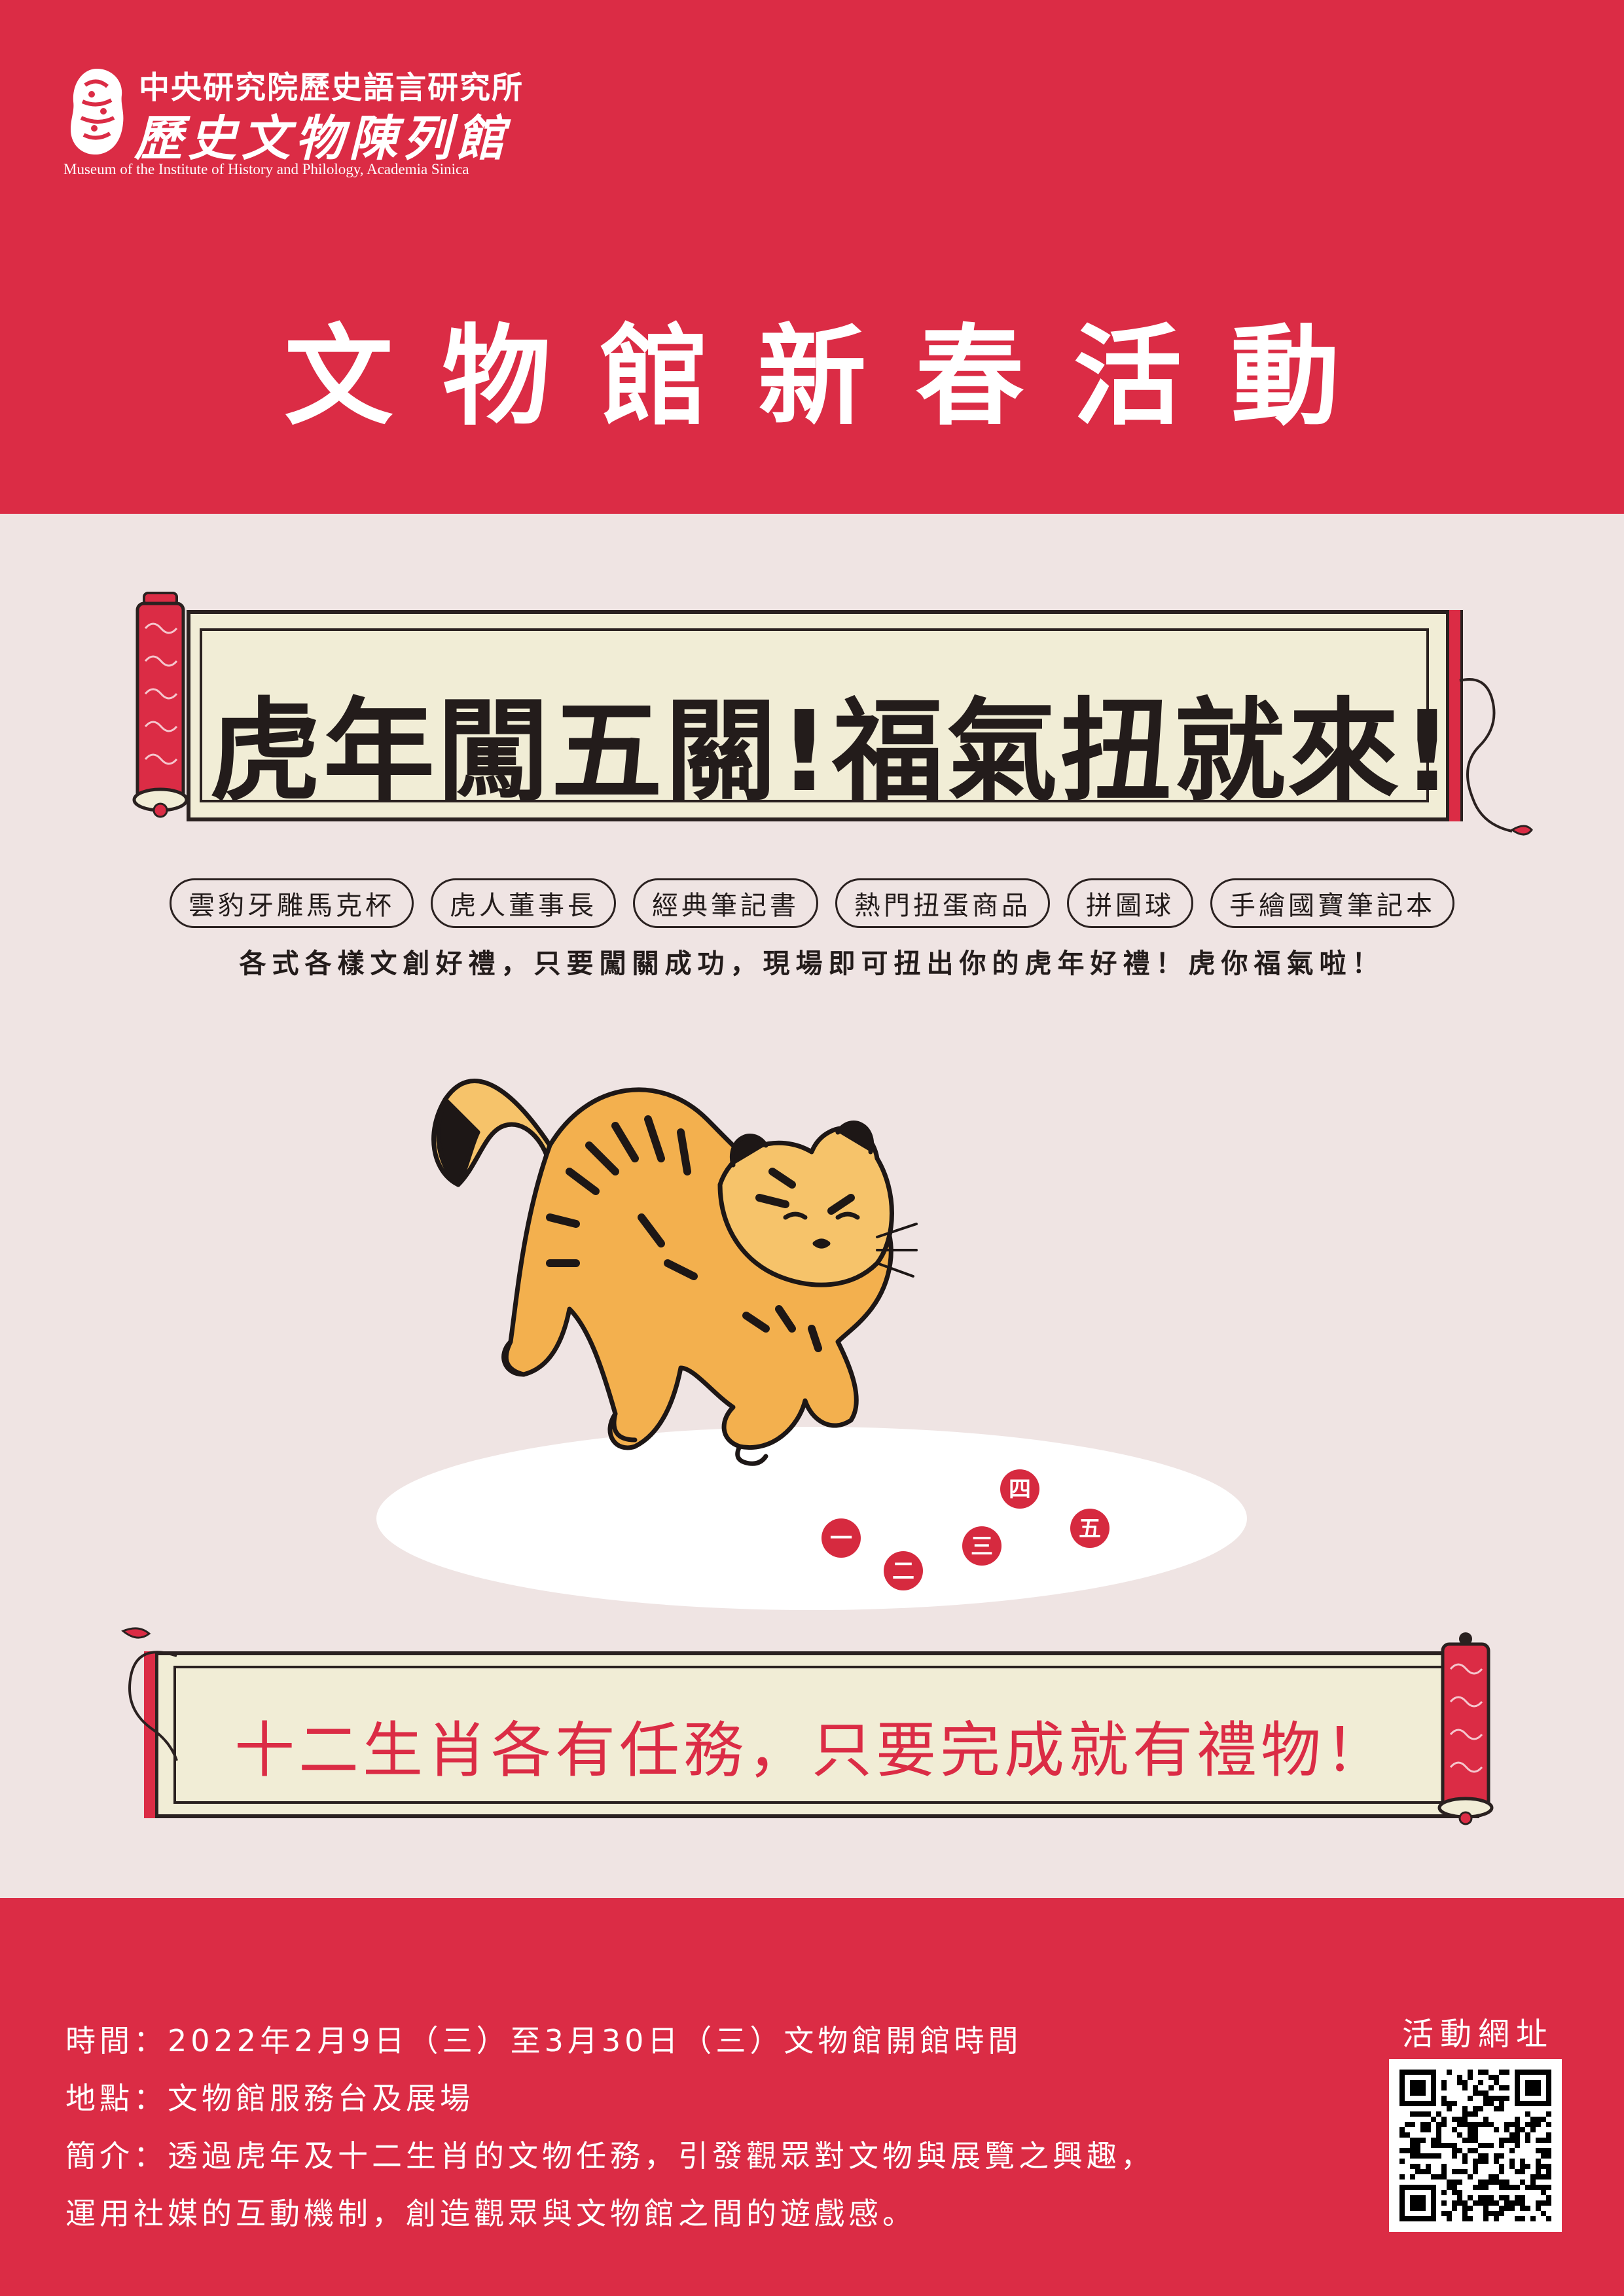  What do you see at coordinates (1130, 903) in the screenshot?
I see `prize-tag: 拼圖球` at bounding box center [1130, 903].